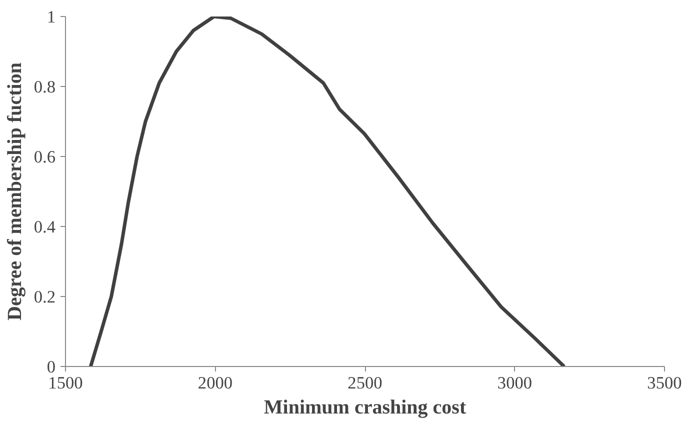 Image resolution: width=689 pixels, height=421 pixels. Describe the element at coordinates (365, 407) in the screenshot. I see `x-axis-title: Minimum crashing cost` at that location.